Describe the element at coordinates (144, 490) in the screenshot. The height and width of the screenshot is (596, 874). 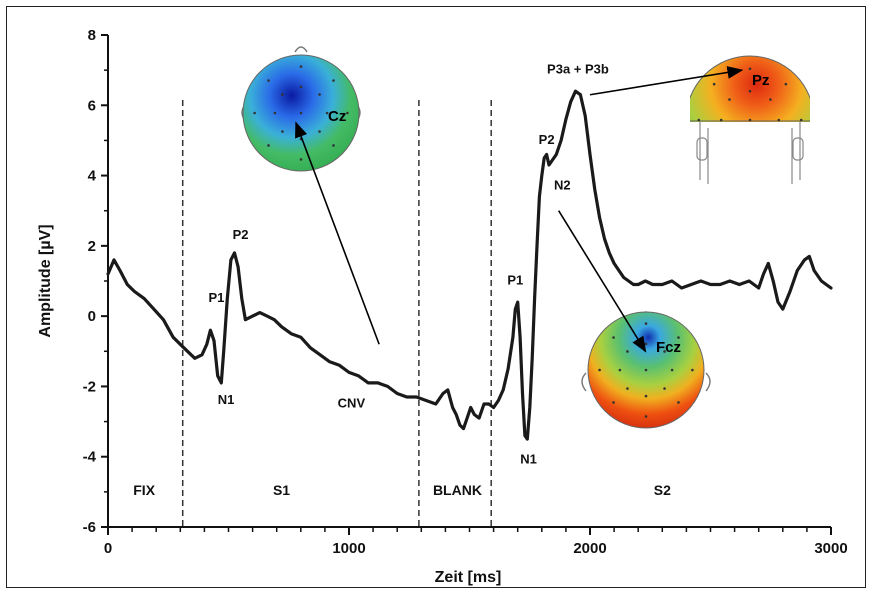
I see `phase-label: FIX` at that location.